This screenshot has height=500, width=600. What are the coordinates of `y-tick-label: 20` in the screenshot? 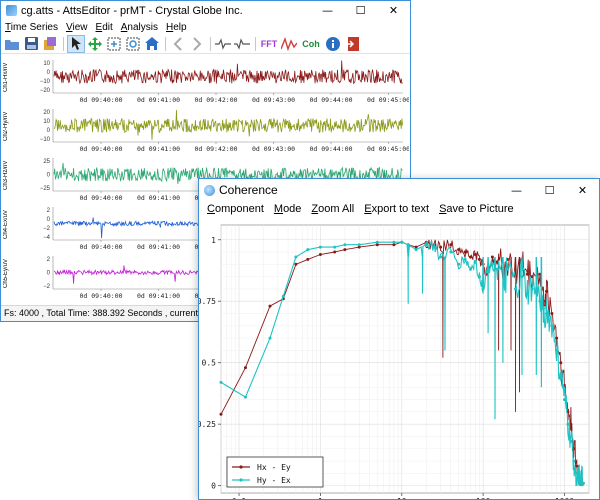 It's located at (46, 113).